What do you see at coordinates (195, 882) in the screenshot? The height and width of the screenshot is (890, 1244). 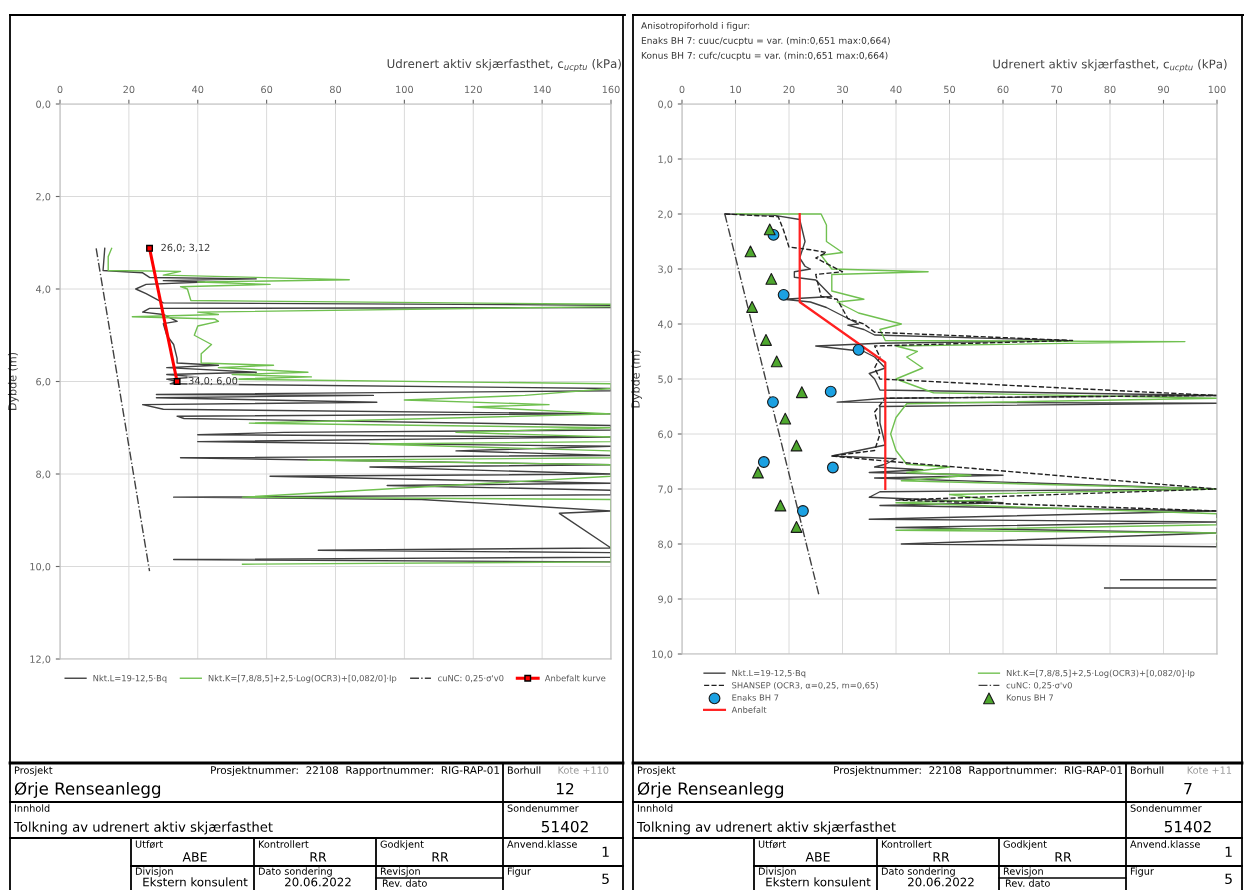 I see `text: Ekstern konsulent` at bounding box center [195, 882].